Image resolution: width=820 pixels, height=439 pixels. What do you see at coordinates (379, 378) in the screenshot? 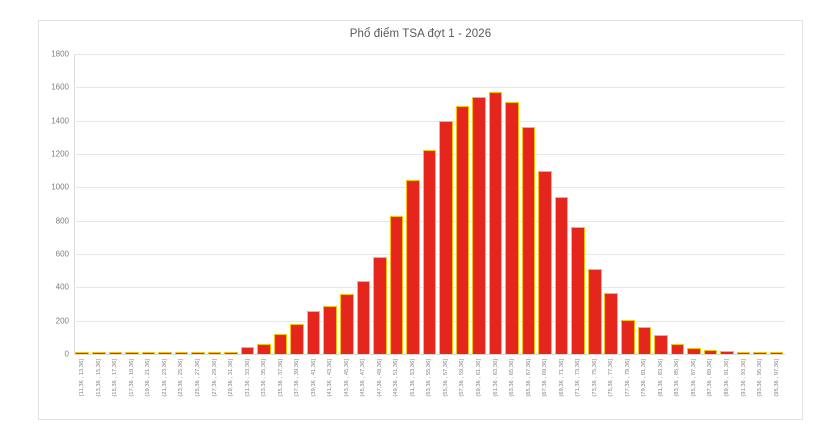
I see `x-axis-tick-label: (47,36 , 49,36]` at bounding box center [379, 378].